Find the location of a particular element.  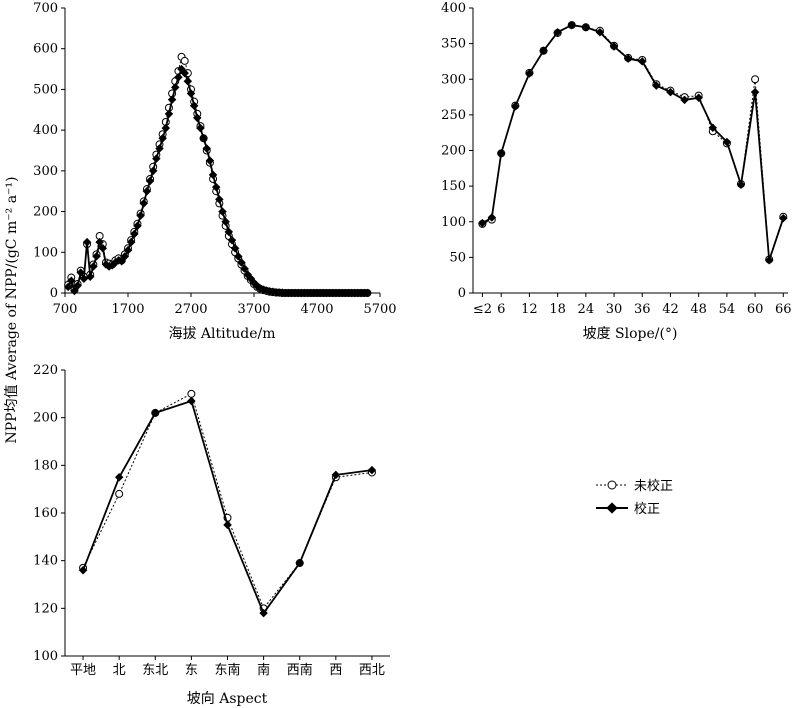

x-tick-label: 6 is located at coordinates (501, 309).